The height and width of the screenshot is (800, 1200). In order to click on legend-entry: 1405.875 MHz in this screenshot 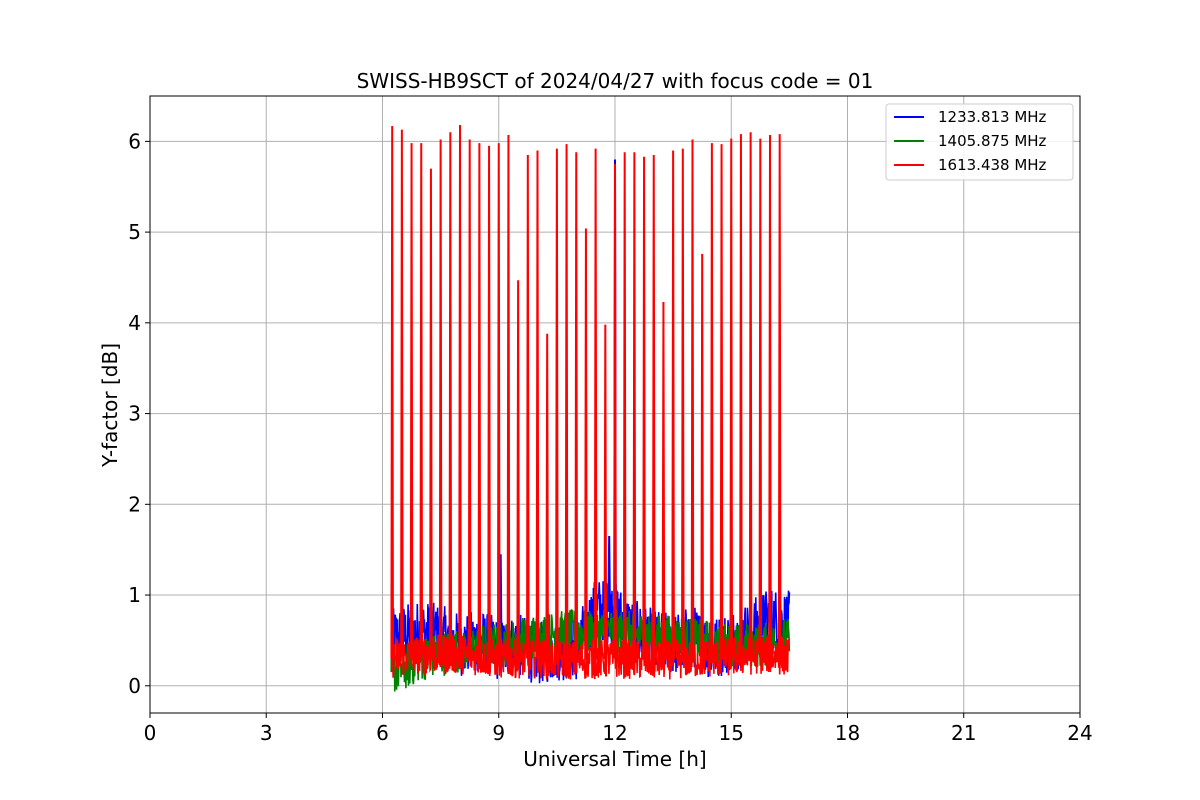, I will do `click(992, 141)`.